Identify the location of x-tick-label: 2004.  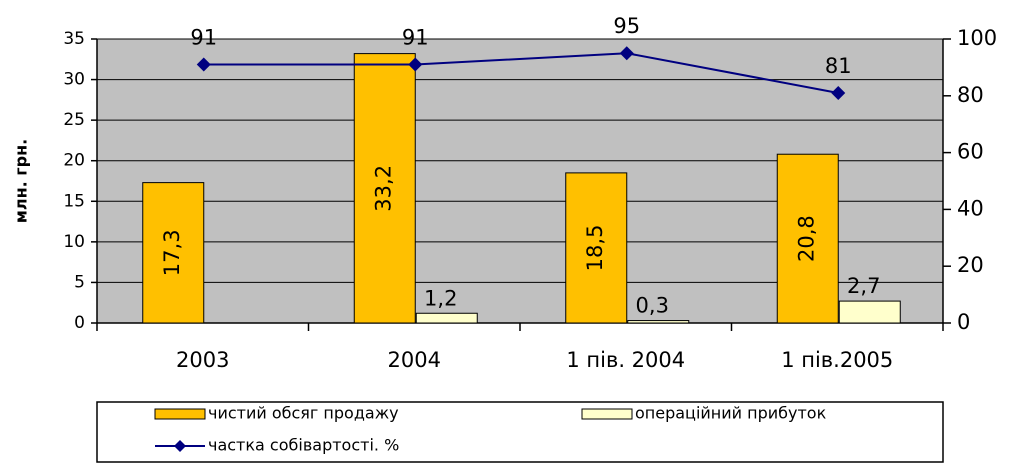
(414, 360).